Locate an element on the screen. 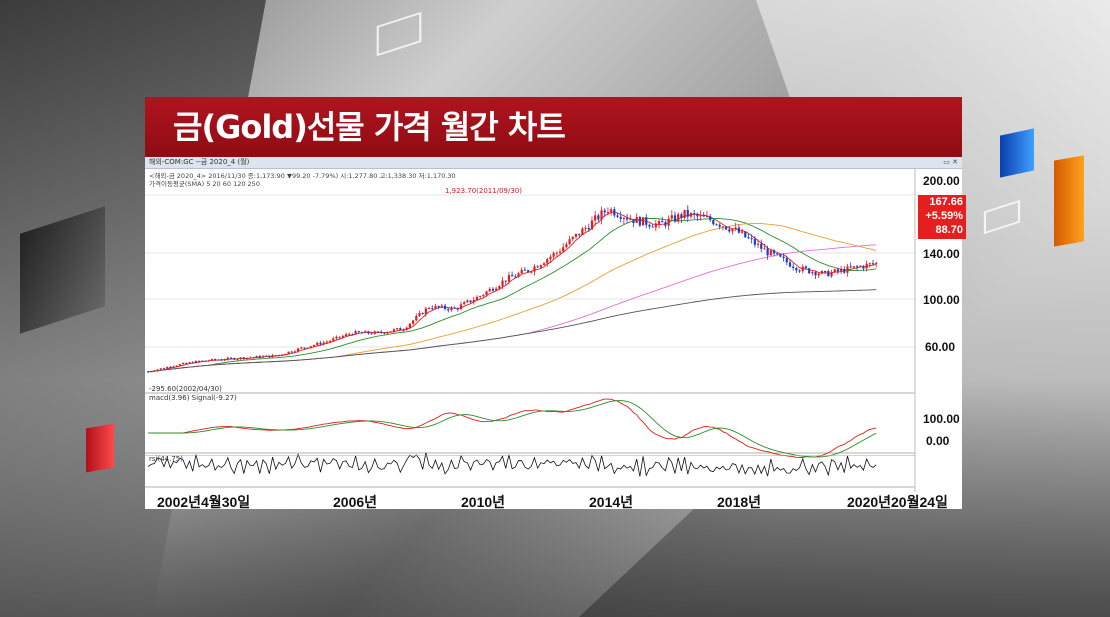  moving-average-legend: 가격이동평균(SMA) 5 20 60 120 250 is located at coordinates (204, 184).